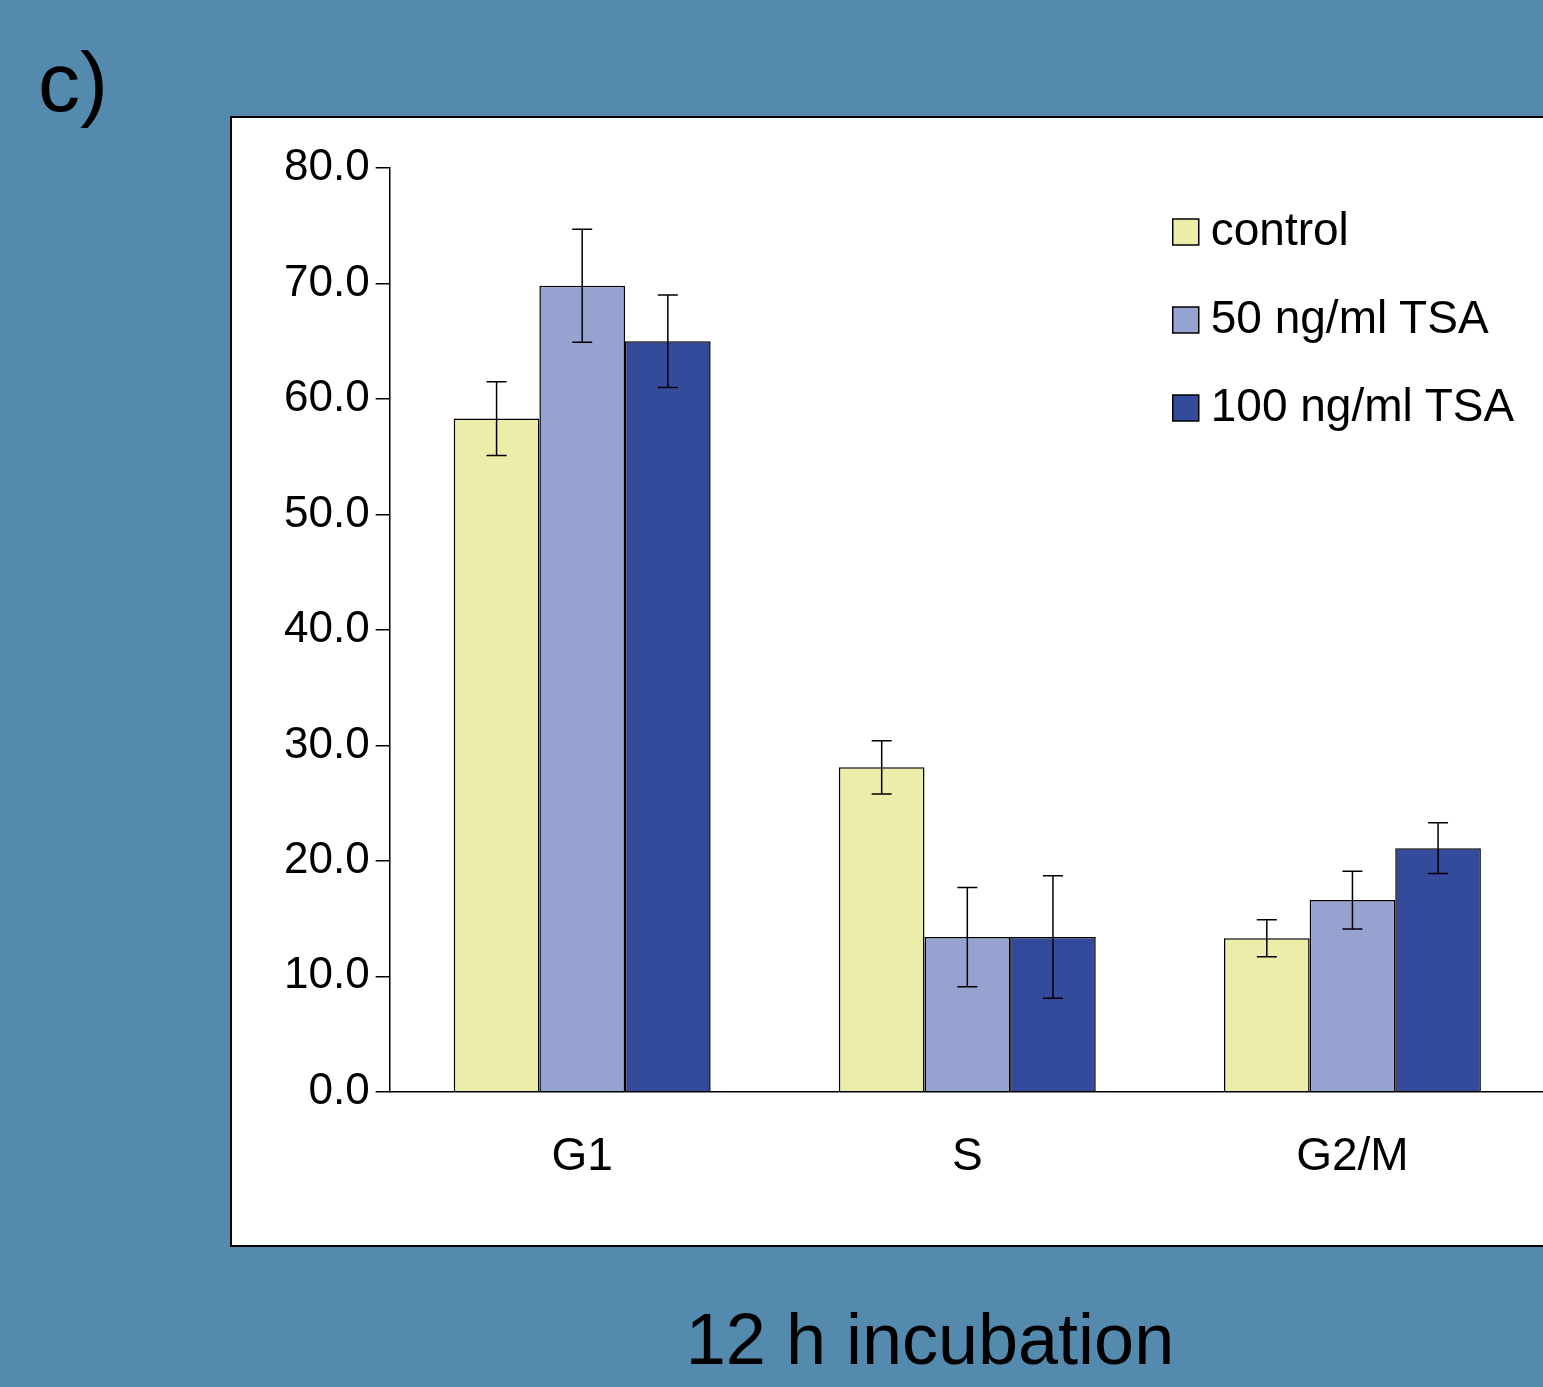  I want to click on y-tick-label: 60.0, so click(327, 396).